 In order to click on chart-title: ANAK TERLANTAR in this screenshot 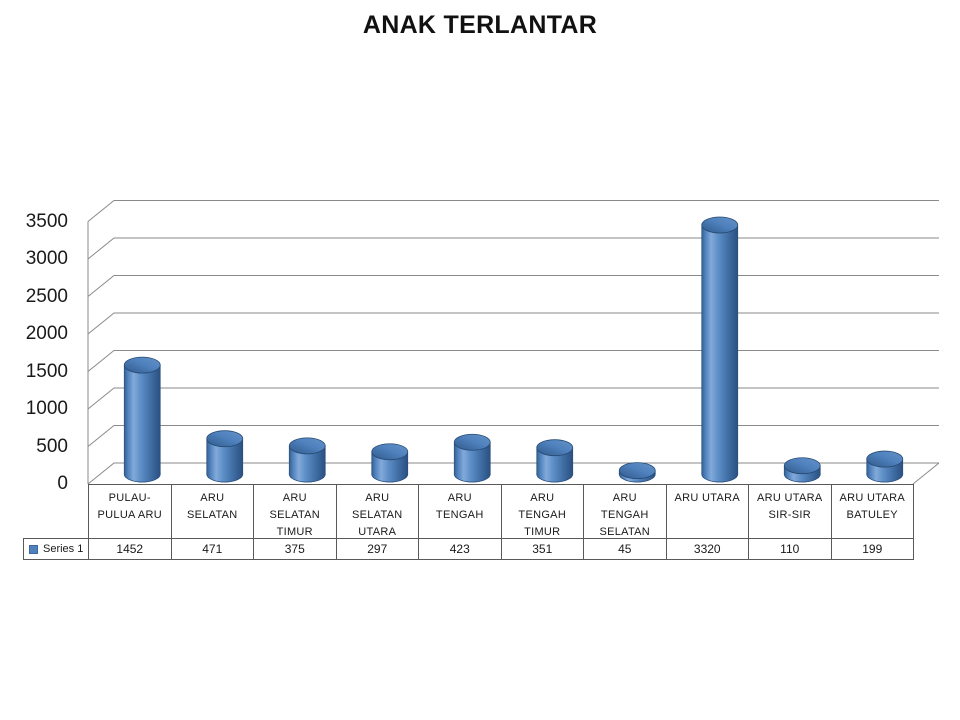, I will do `click(480, 25)`.